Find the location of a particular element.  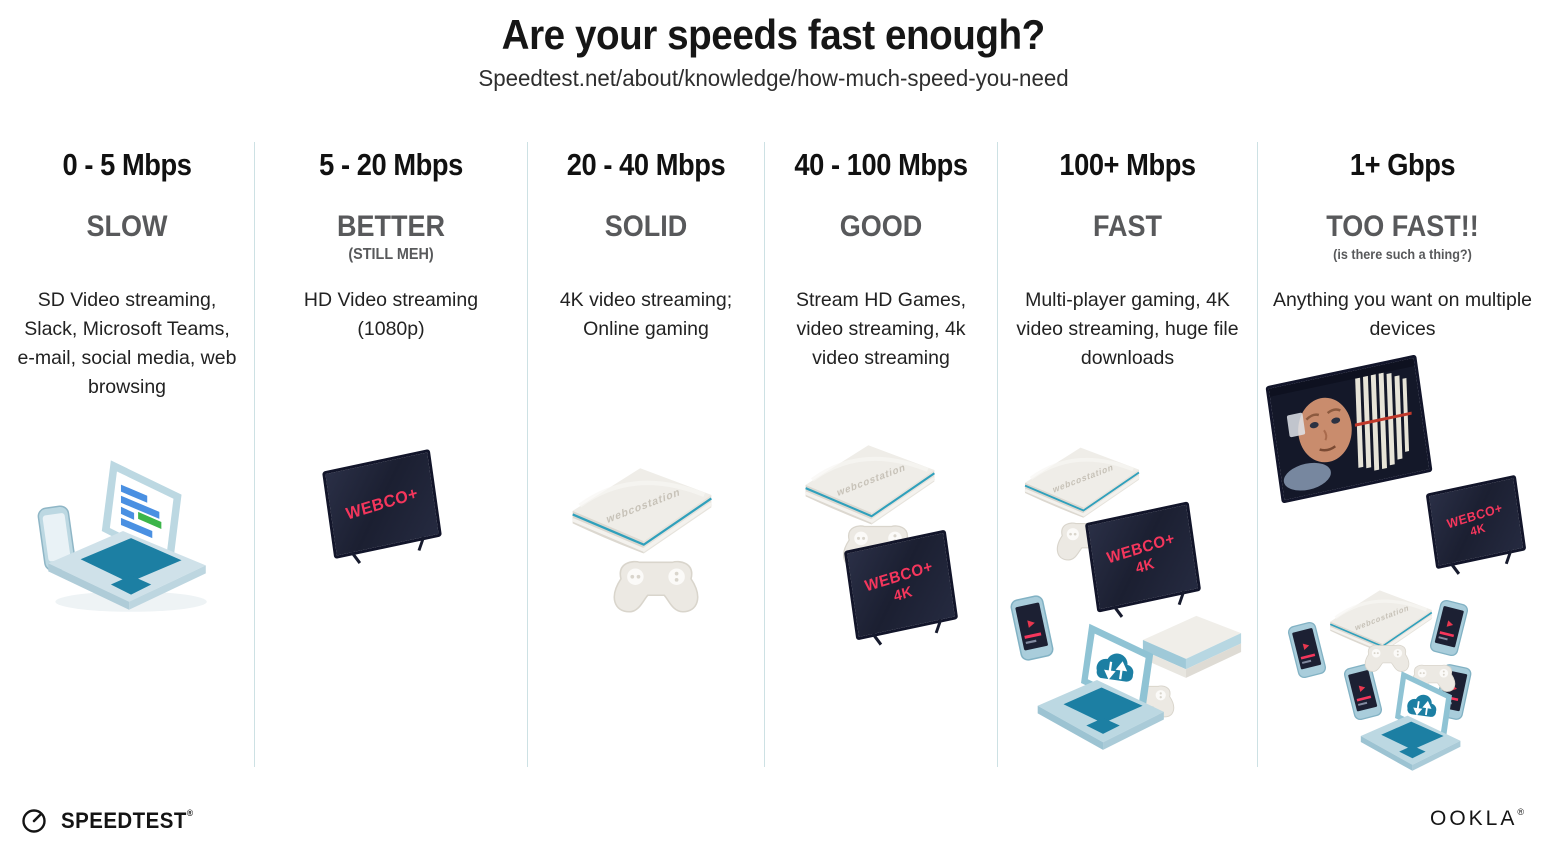

speedtest-wordmark: SPEEDTEST® is located at coordinates (127, 820).